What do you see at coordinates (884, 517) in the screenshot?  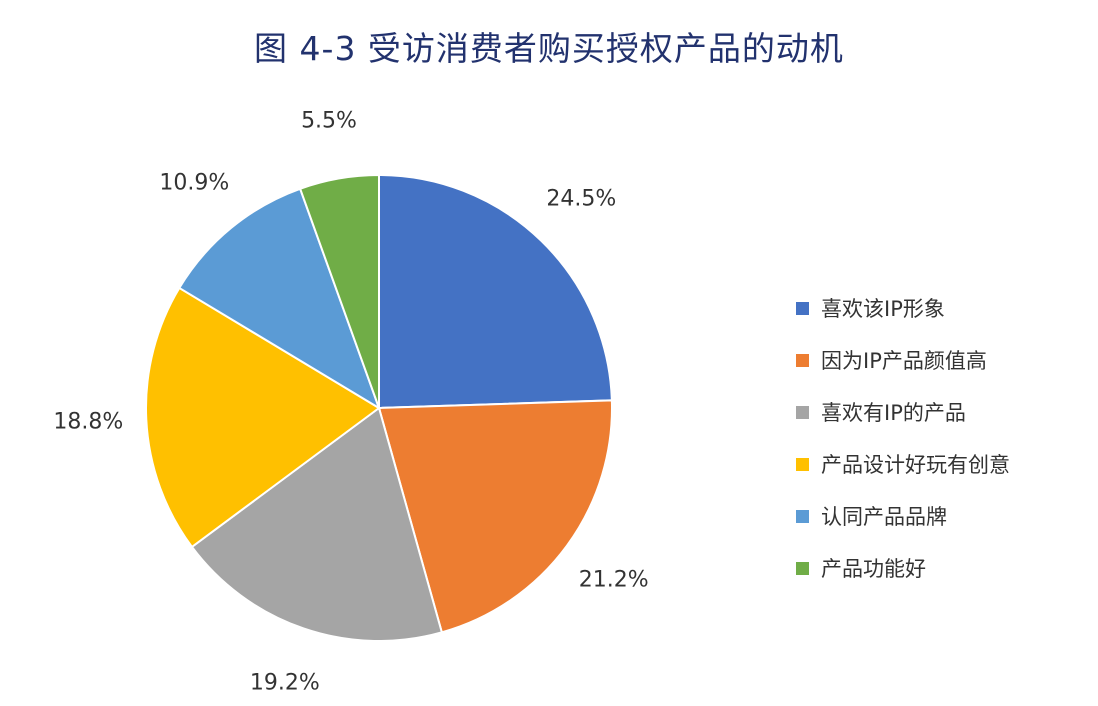 I see `legend-label: 认同产品品牌` at bounding box center [884, 517].